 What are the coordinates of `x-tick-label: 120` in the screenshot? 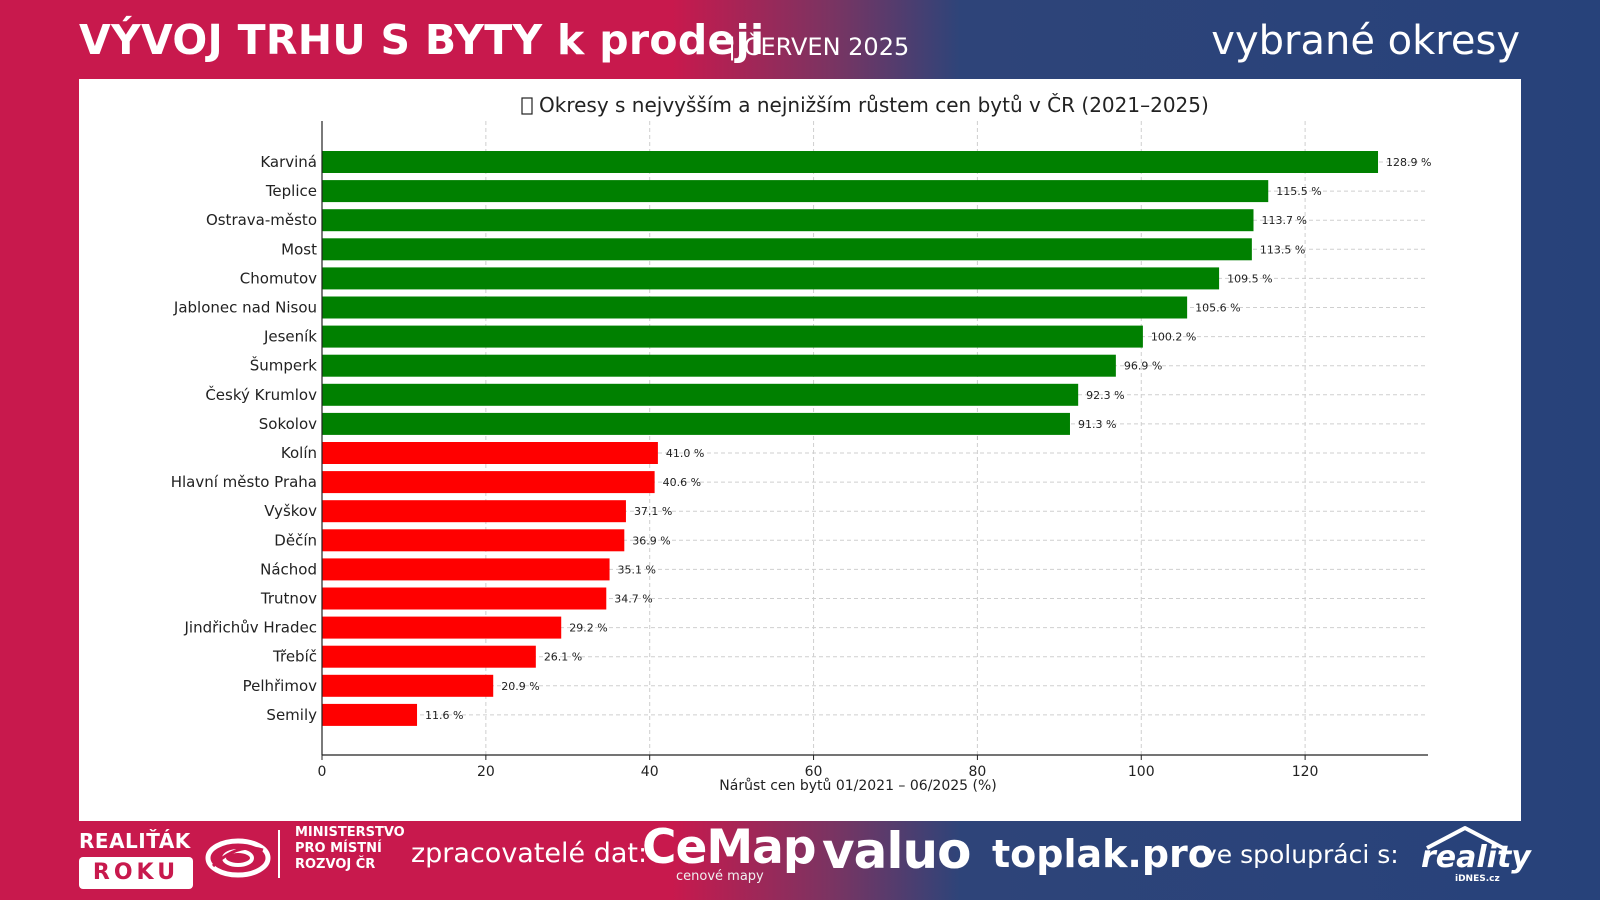 It's located at (1305, 772).